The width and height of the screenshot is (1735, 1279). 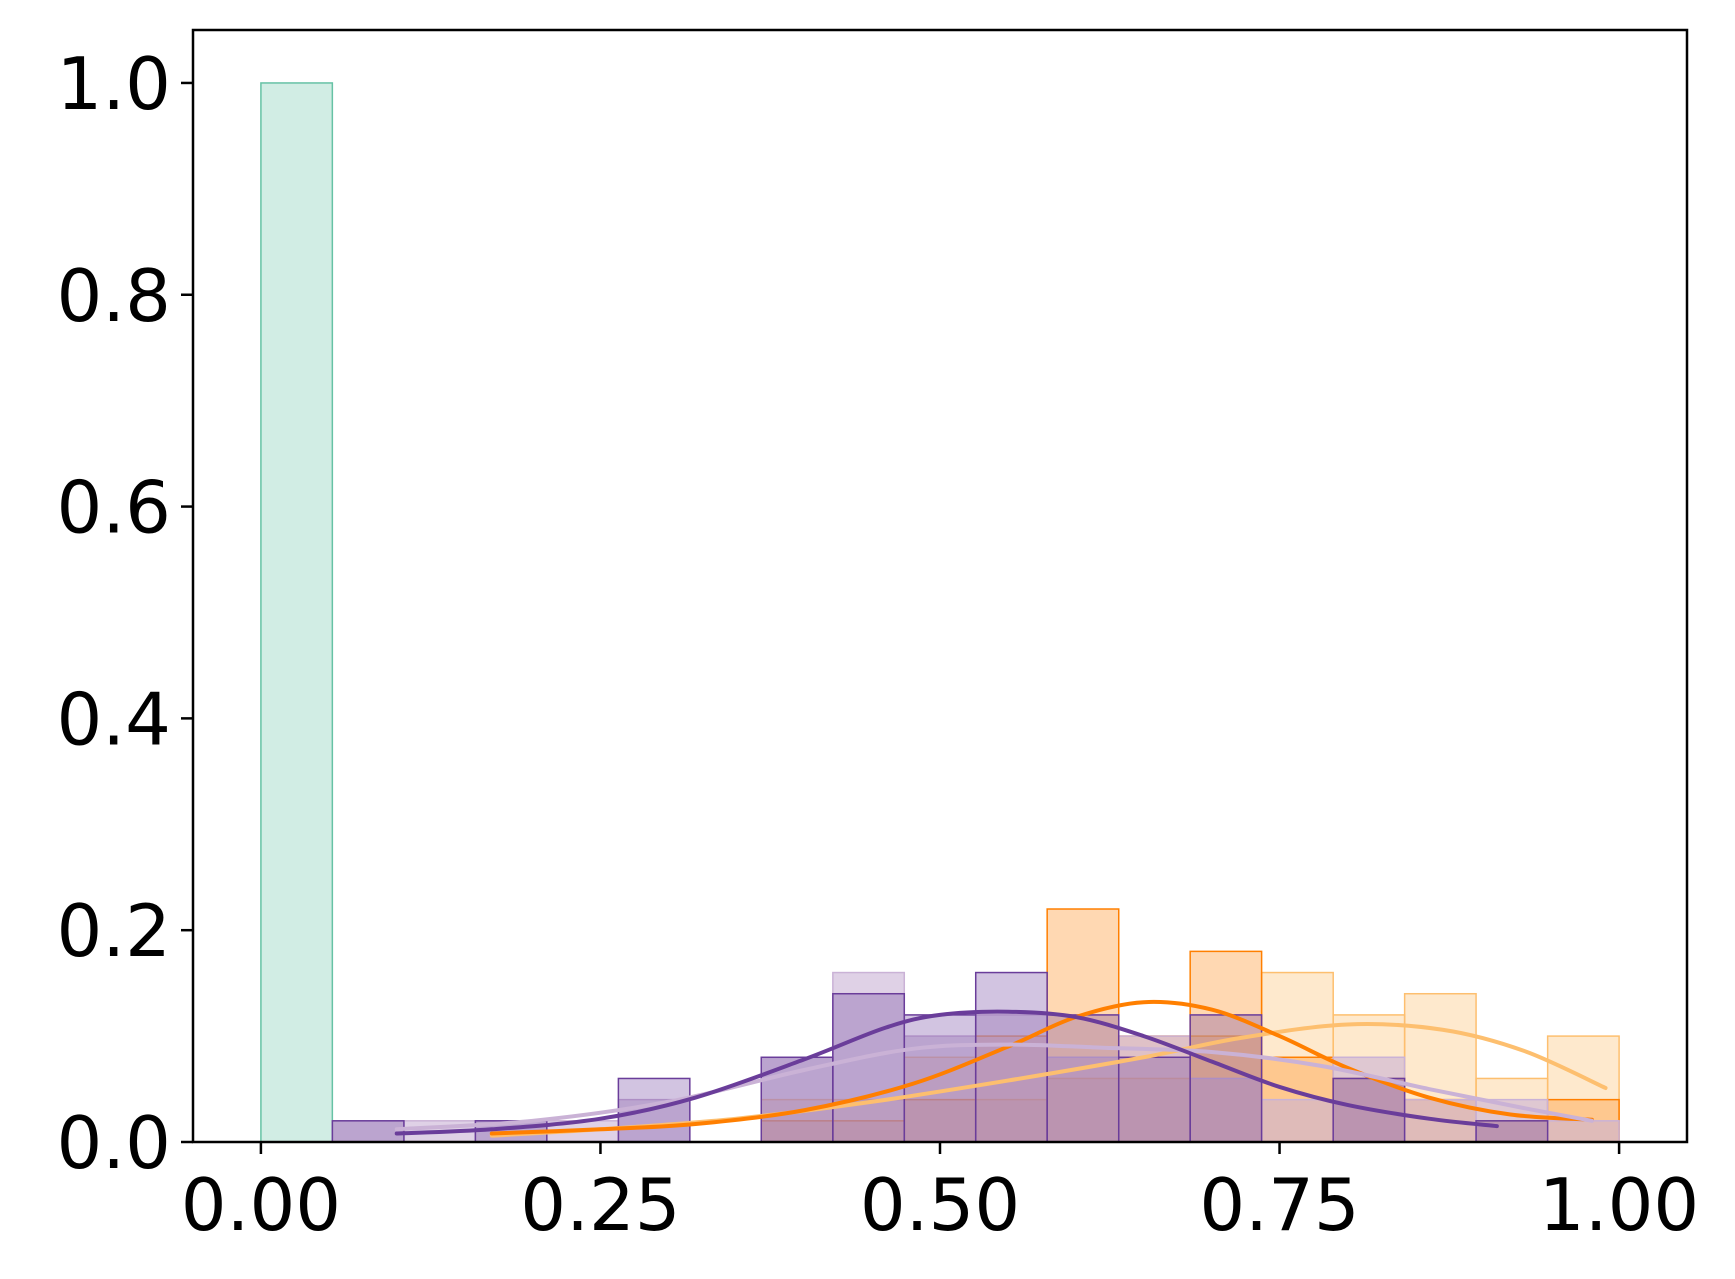 What do you see at coordinates (113, 1143) in the screenshot?
I see `y-tick-label-0: 0.0` at bounding box center [113, 1143].